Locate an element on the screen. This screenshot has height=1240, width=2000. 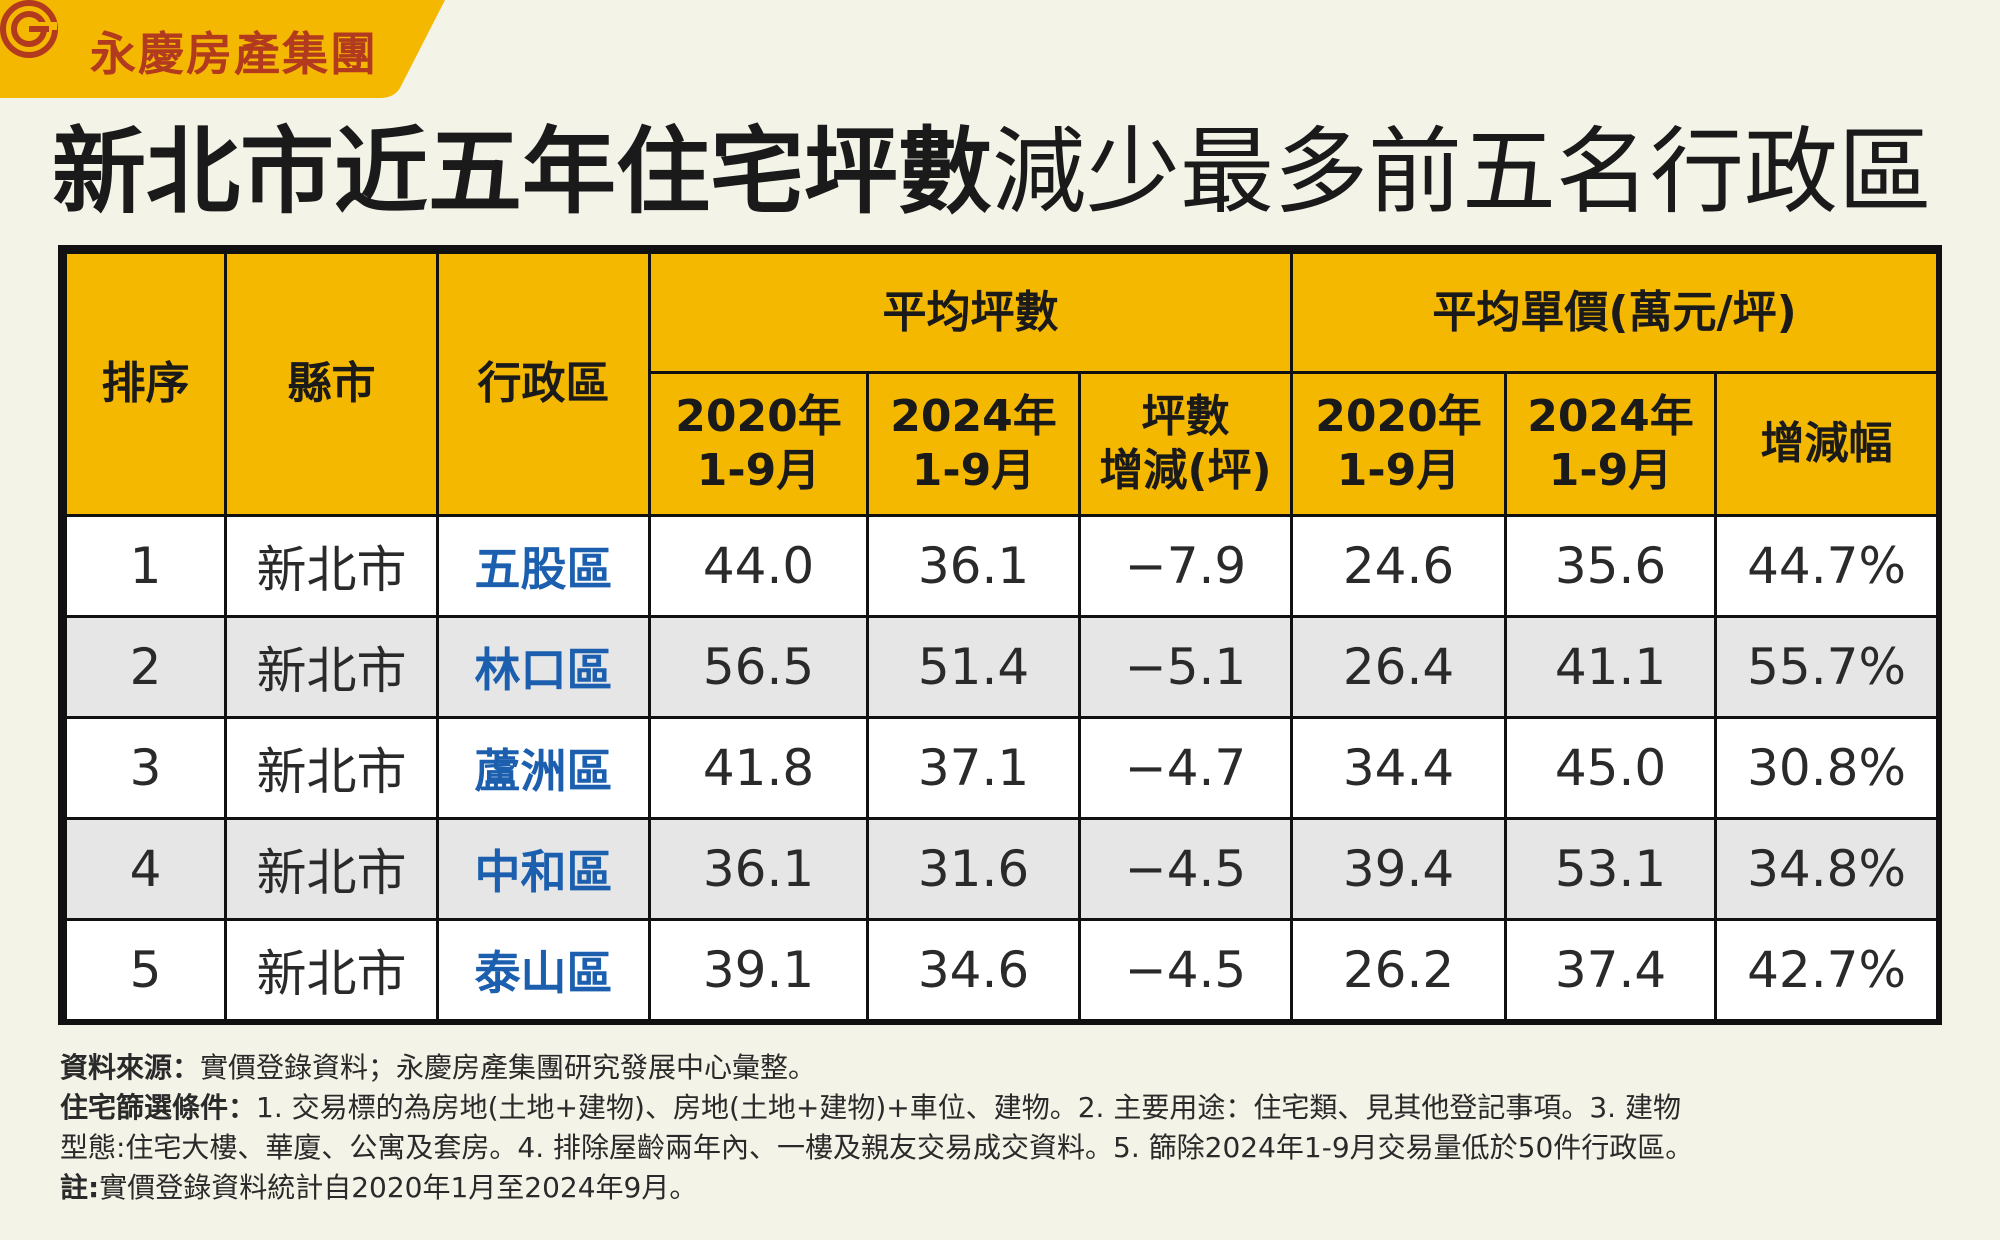
header-district: 行政區 is located at coordinates (543, 384).